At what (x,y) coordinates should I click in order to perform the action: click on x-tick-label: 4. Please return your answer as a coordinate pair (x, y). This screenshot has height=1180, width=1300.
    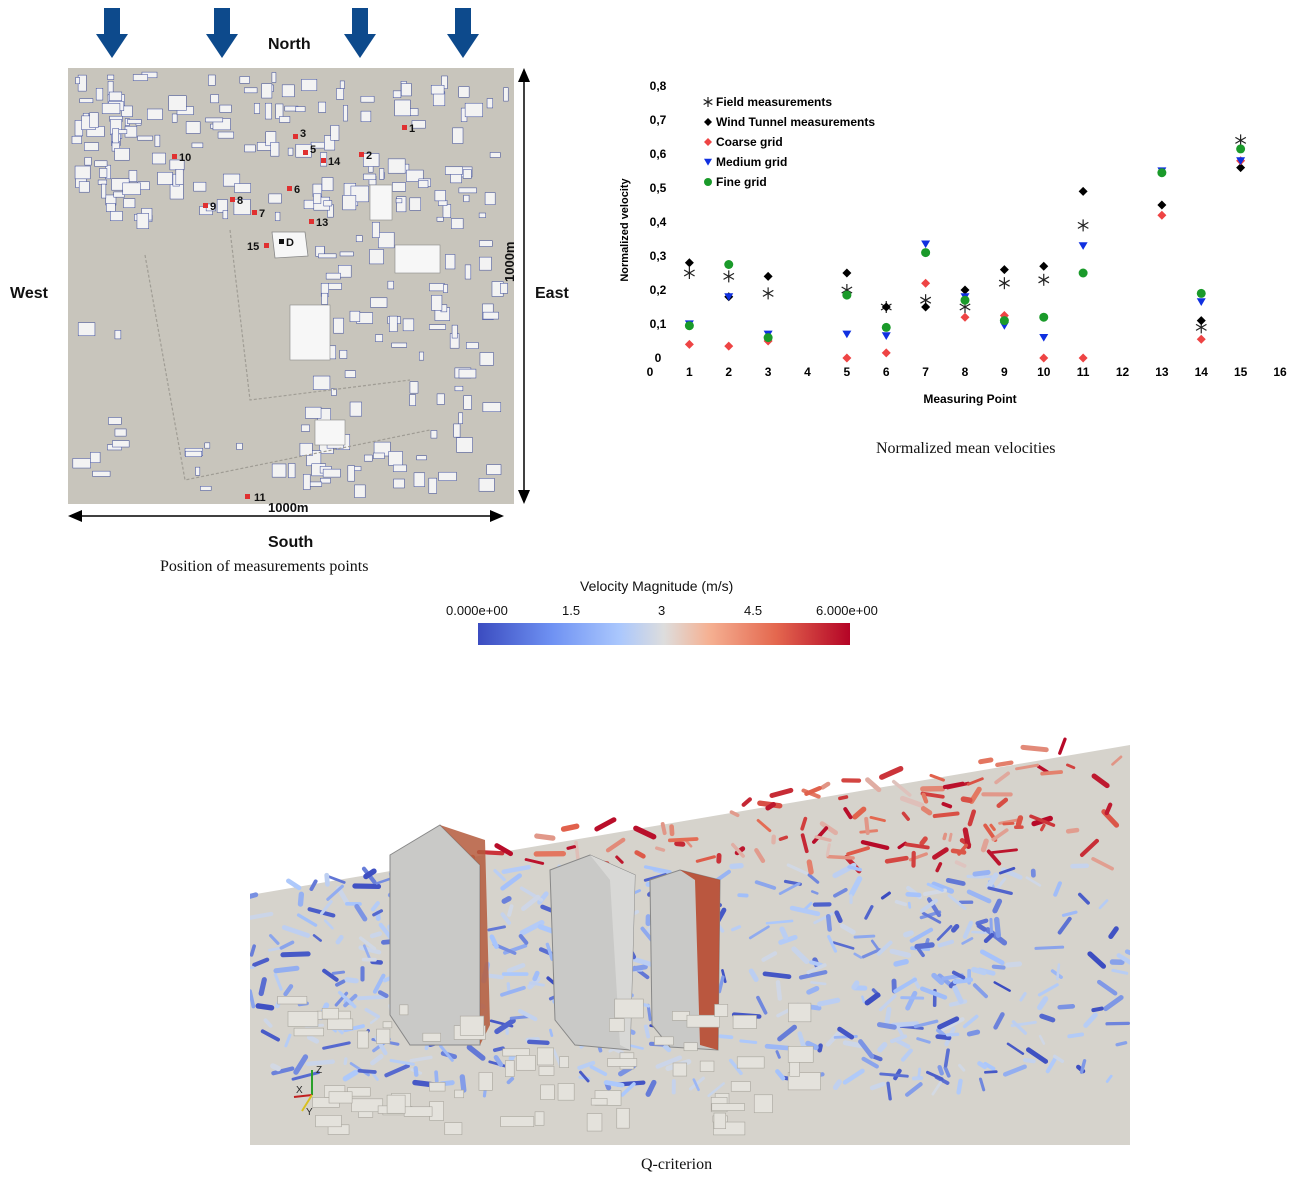
    Looking at the image, I should click on (807, 372).